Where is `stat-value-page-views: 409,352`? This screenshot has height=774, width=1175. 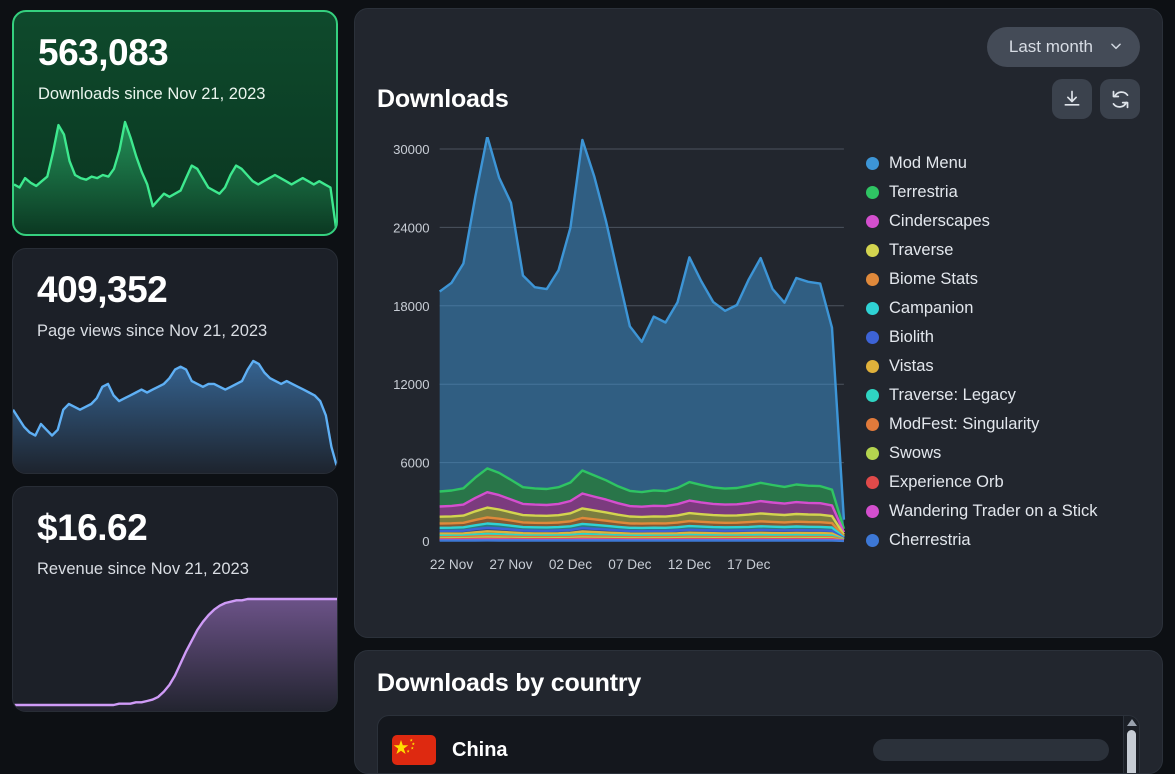
stat-value-page-views: 409,352 is located at coordinates (102, 289).